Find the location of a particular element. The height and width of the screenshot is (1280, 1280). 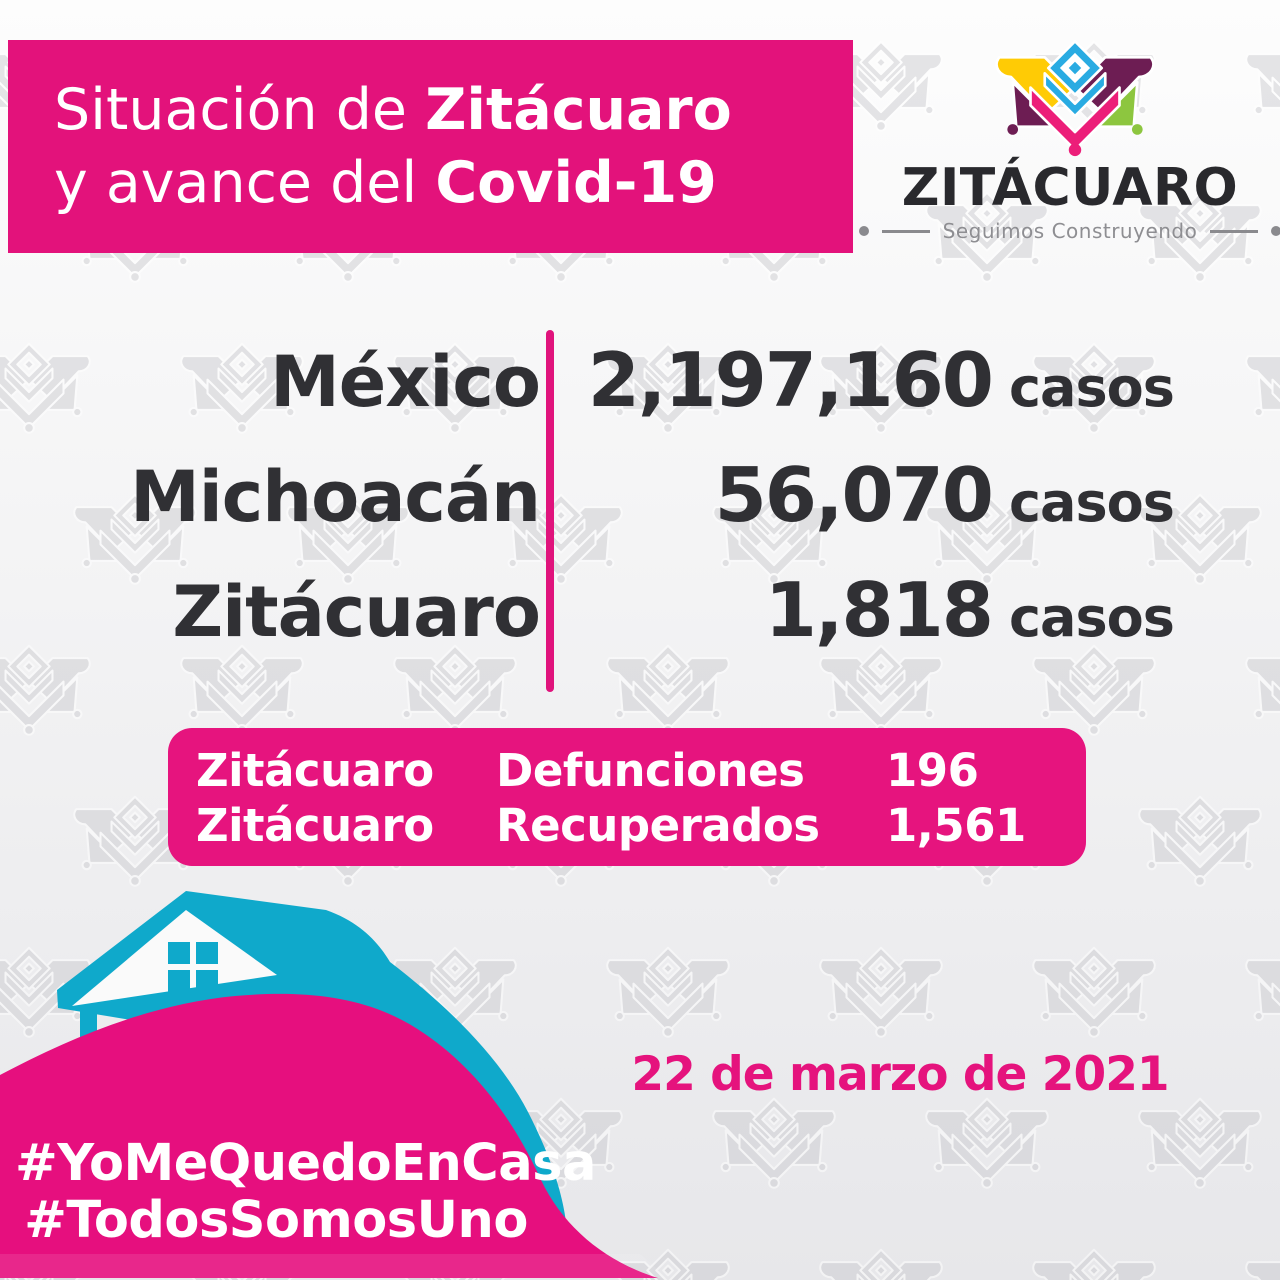

stat-value: 56,070 is located at coordinates (854, 495).